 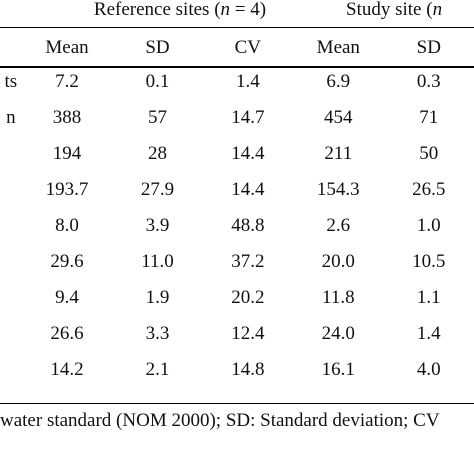 What do you see at coordinates (338, 225) in the screenshot?
I see `study-mean-cell: 2.6` at bounding box center [338, 225].